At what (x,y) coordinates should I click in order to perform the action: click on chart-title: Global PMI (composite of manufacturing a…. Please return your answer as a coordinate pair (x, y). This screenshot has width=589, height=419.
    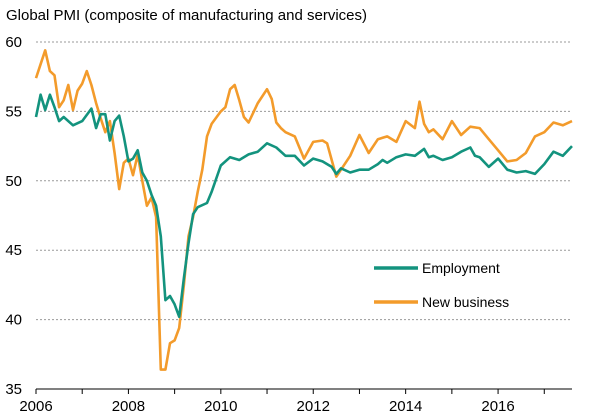
    Looking at the image, I should click on (186, 15).